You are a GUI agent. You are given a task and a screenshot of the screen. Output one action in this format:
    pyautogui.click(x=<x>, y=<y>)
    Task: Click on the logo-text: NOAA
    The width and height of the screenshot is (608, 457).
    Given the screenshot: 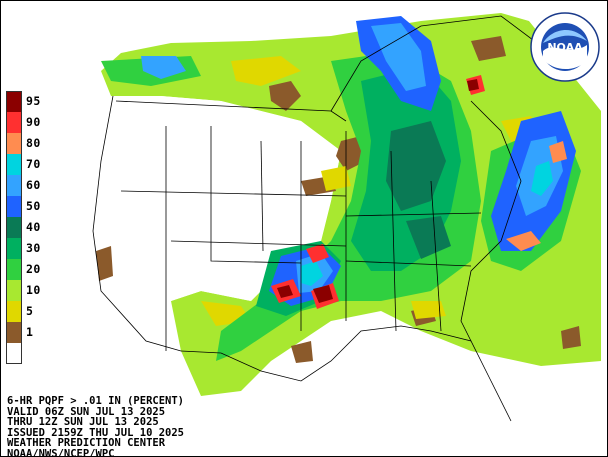 What is the action you would take?
    pyautogui.click(x=565, y=47)
    